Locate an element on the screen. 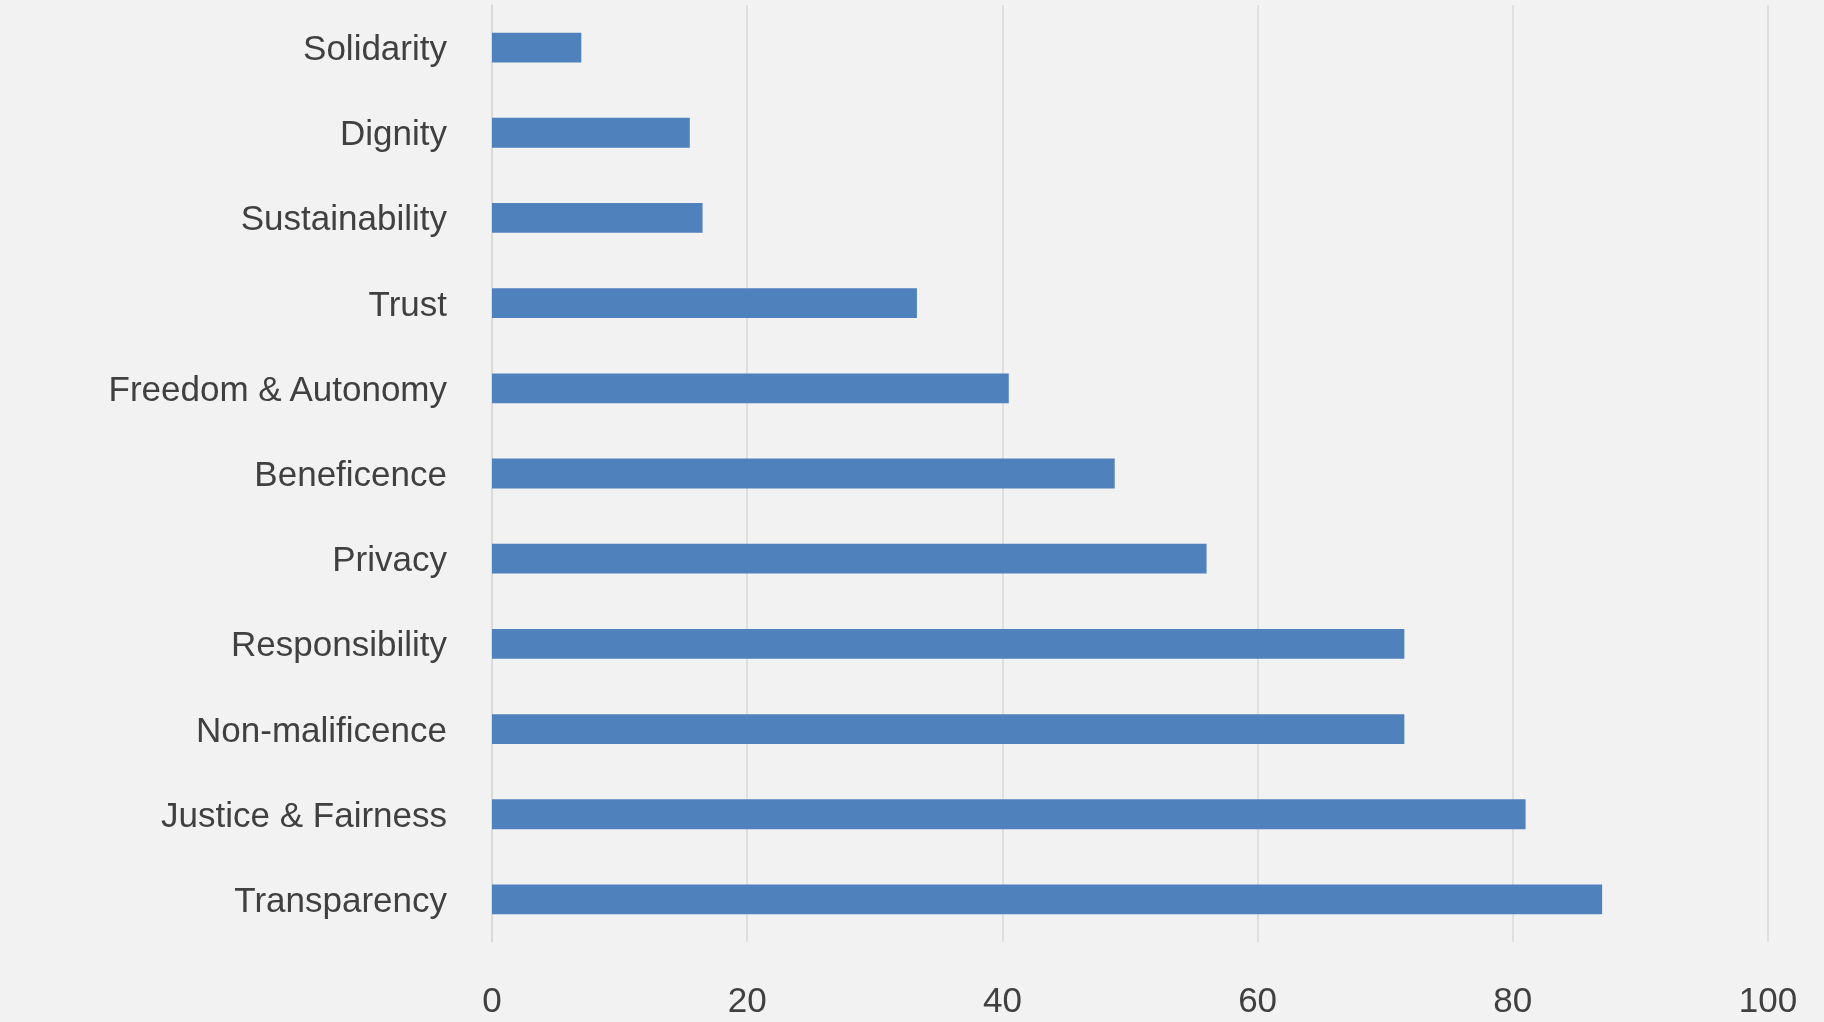  x-tick-label: 80 is located at coordinates (1513, 999).